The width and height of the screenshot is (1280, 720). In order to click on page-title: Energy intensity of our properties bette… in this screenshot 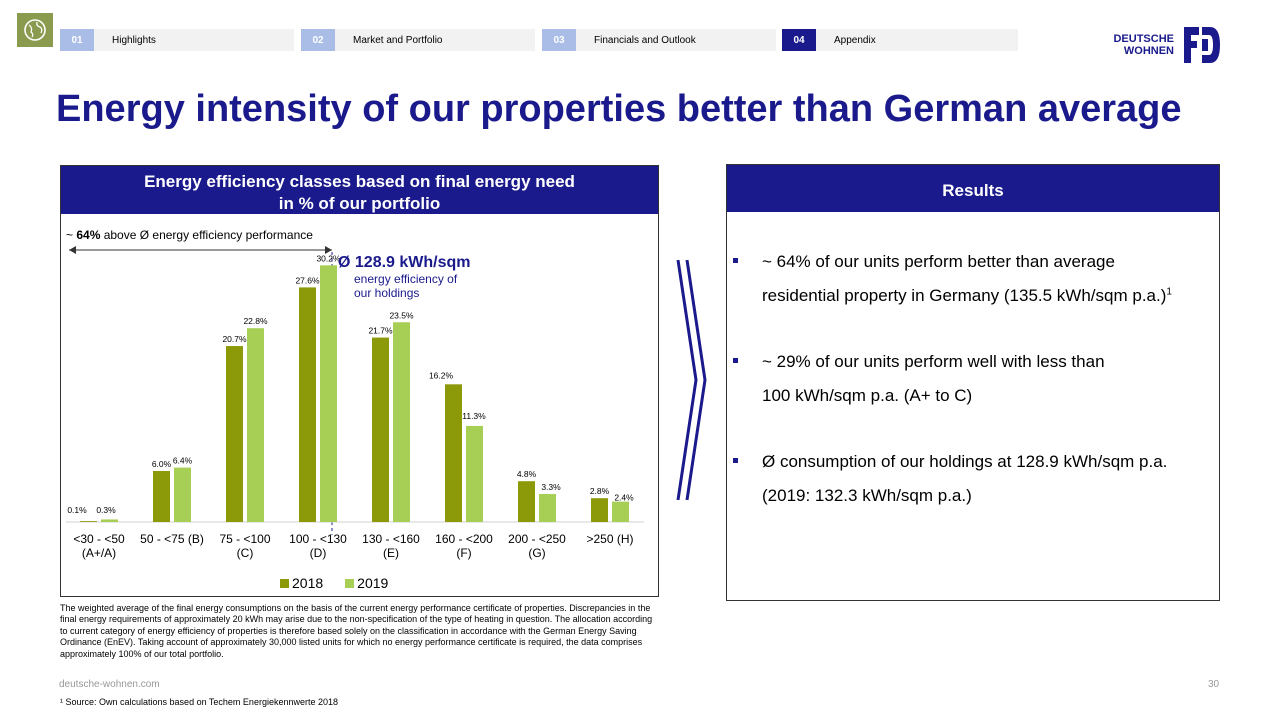, I will do `click(619, 109)`.